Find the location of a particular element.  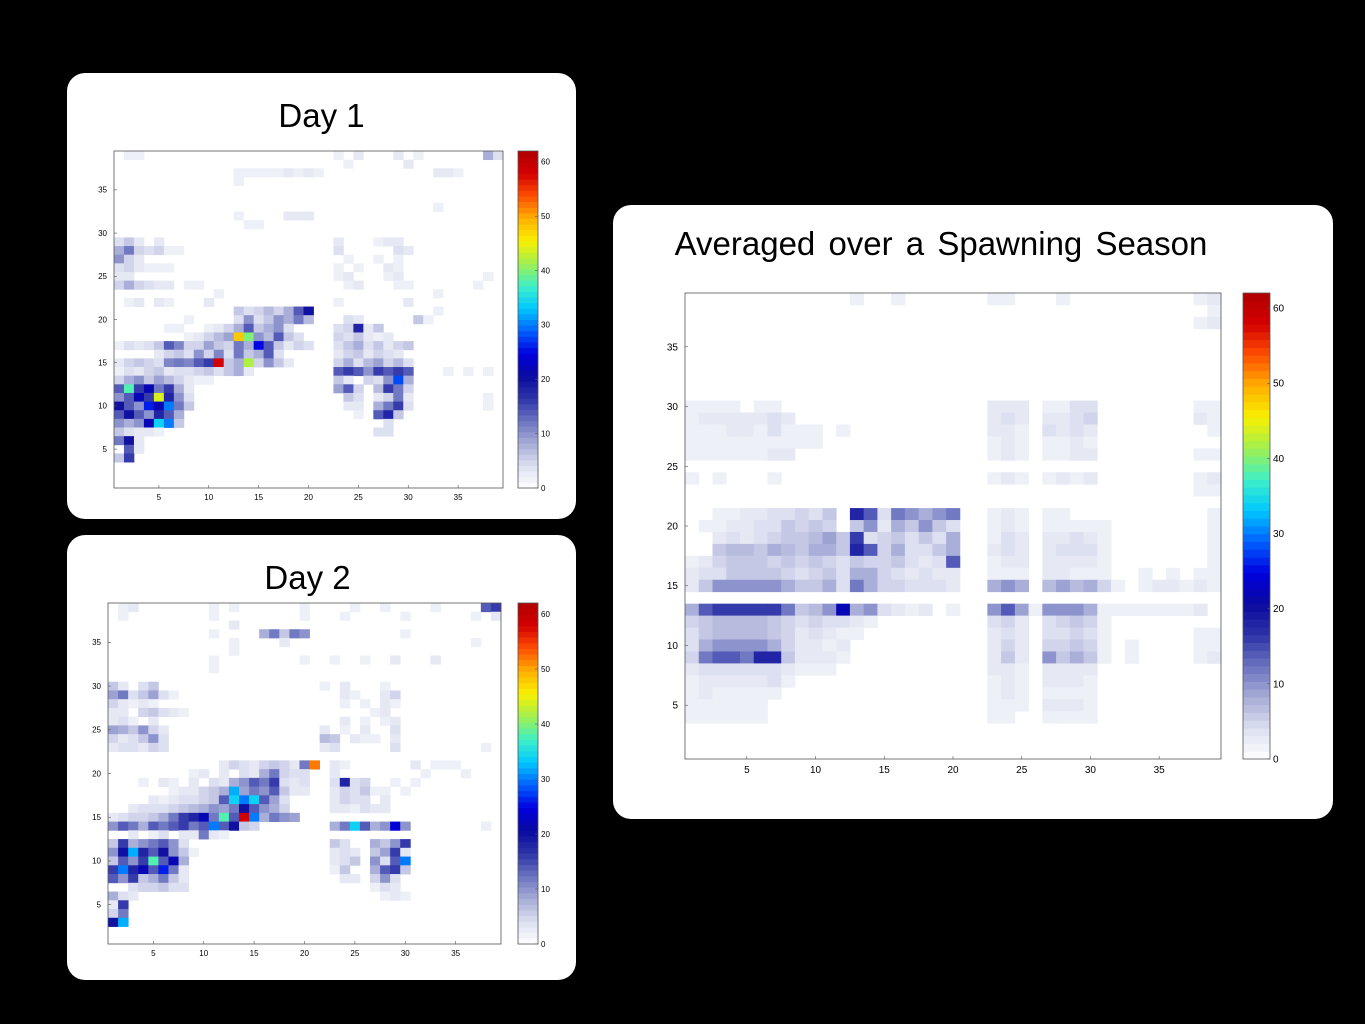

x-tick-label: 10 is located at coordinates (208, 497).